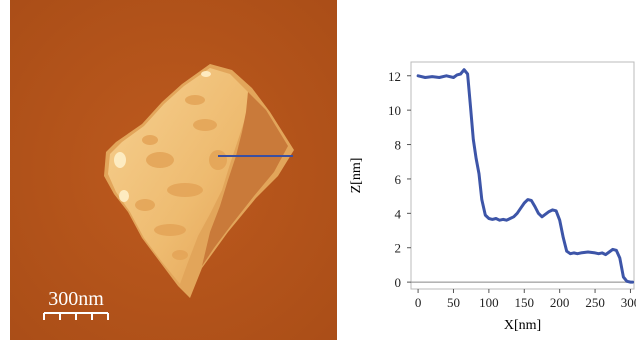  Describe the element at coordinates (398, 248) in the screenshot. I see `y-tick-label: 2` at that location.